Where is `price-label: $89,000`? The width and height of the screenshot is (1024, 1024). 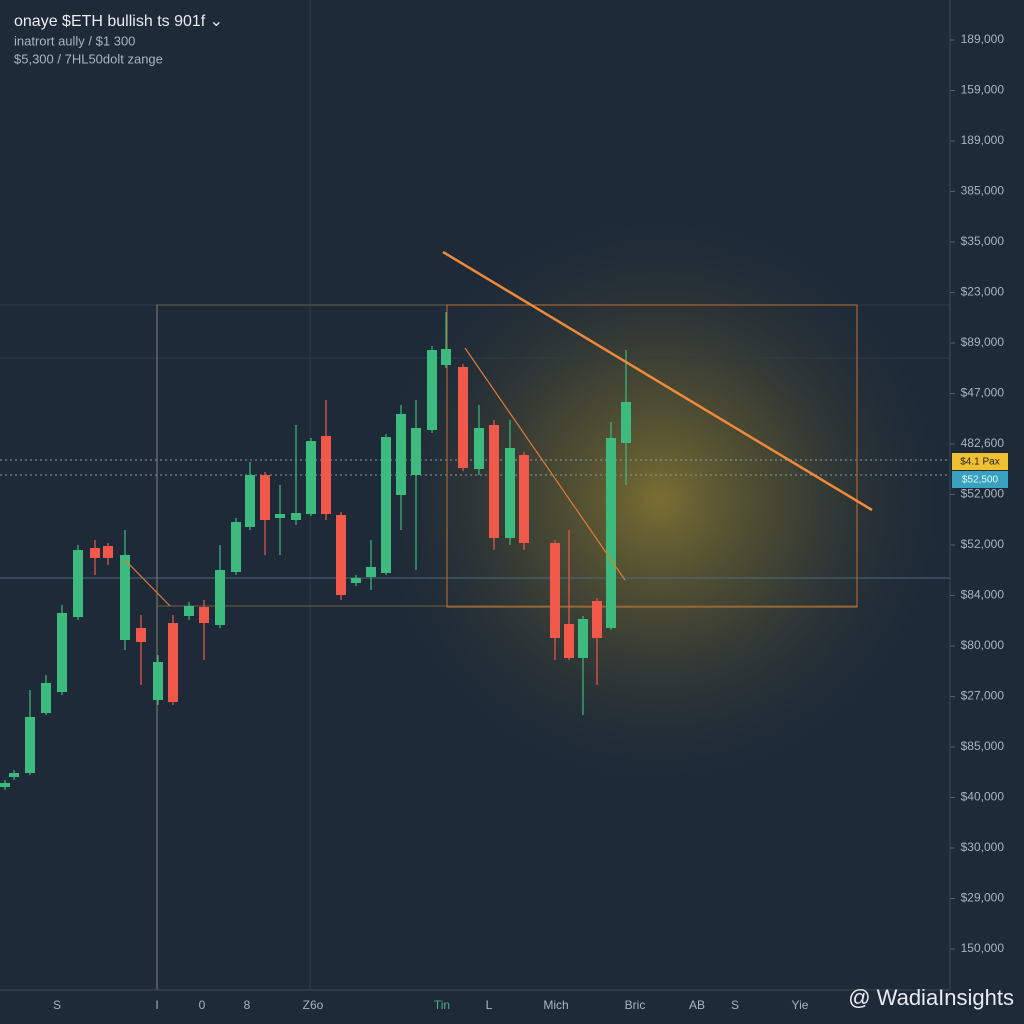 price-label: $89,000 is located at coordinates (983, 342).